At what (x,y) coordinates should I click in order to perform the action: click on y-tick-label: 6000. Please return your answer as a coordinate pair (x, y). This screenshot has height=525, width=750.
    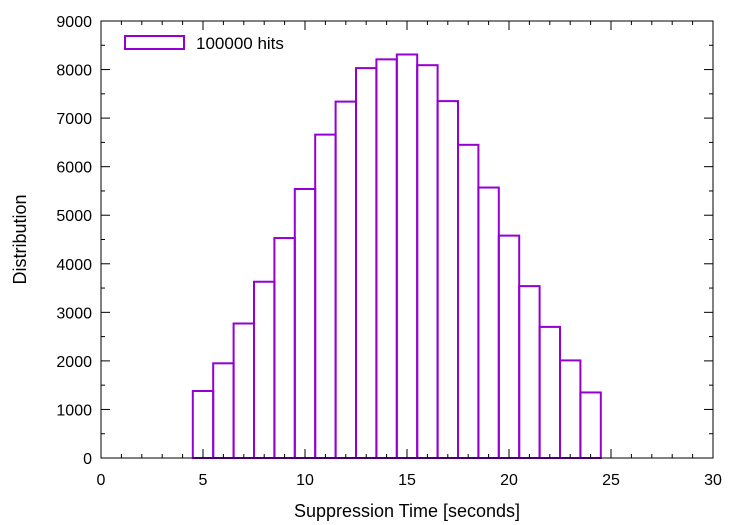
    Looking at the image, I should click on (74, 168).